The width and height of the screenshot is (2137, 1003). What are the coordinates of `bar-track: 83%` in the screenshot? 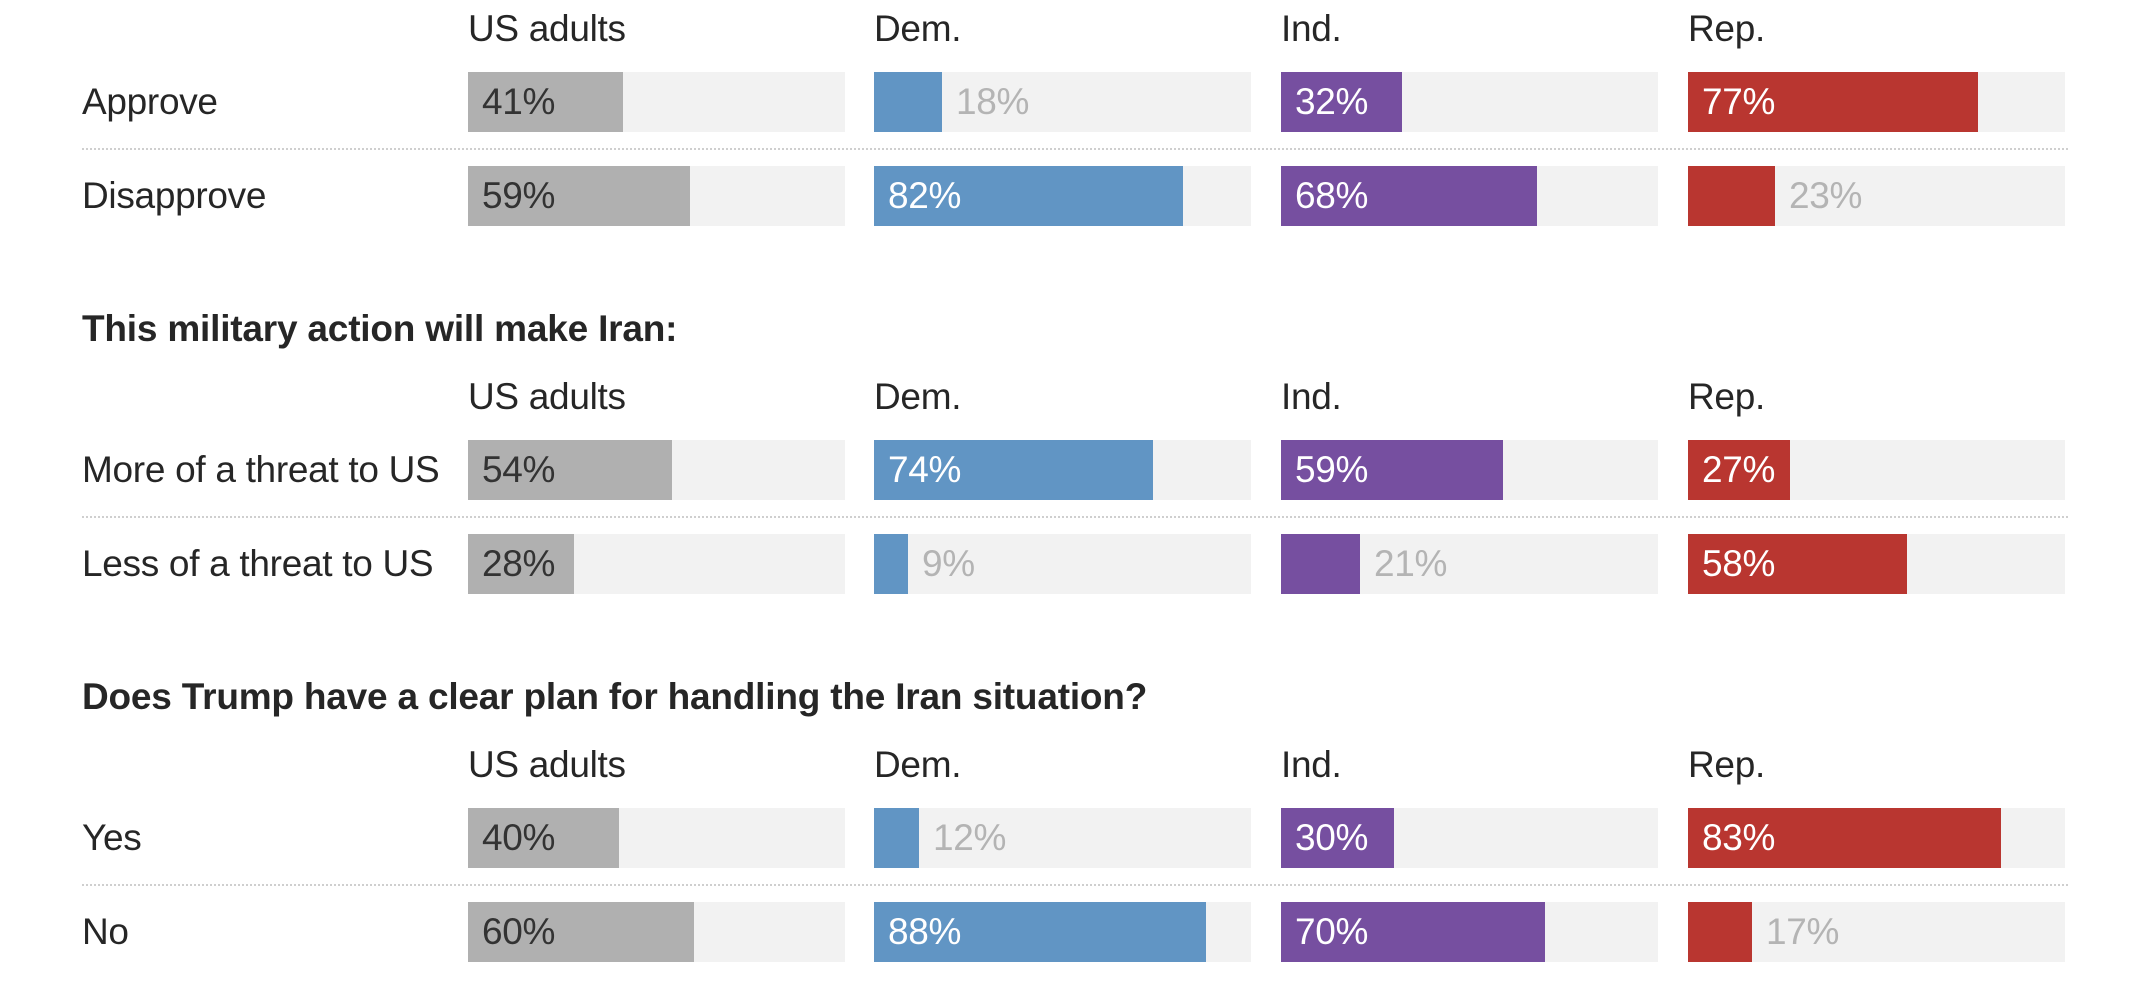 It's located at (1876, 838).